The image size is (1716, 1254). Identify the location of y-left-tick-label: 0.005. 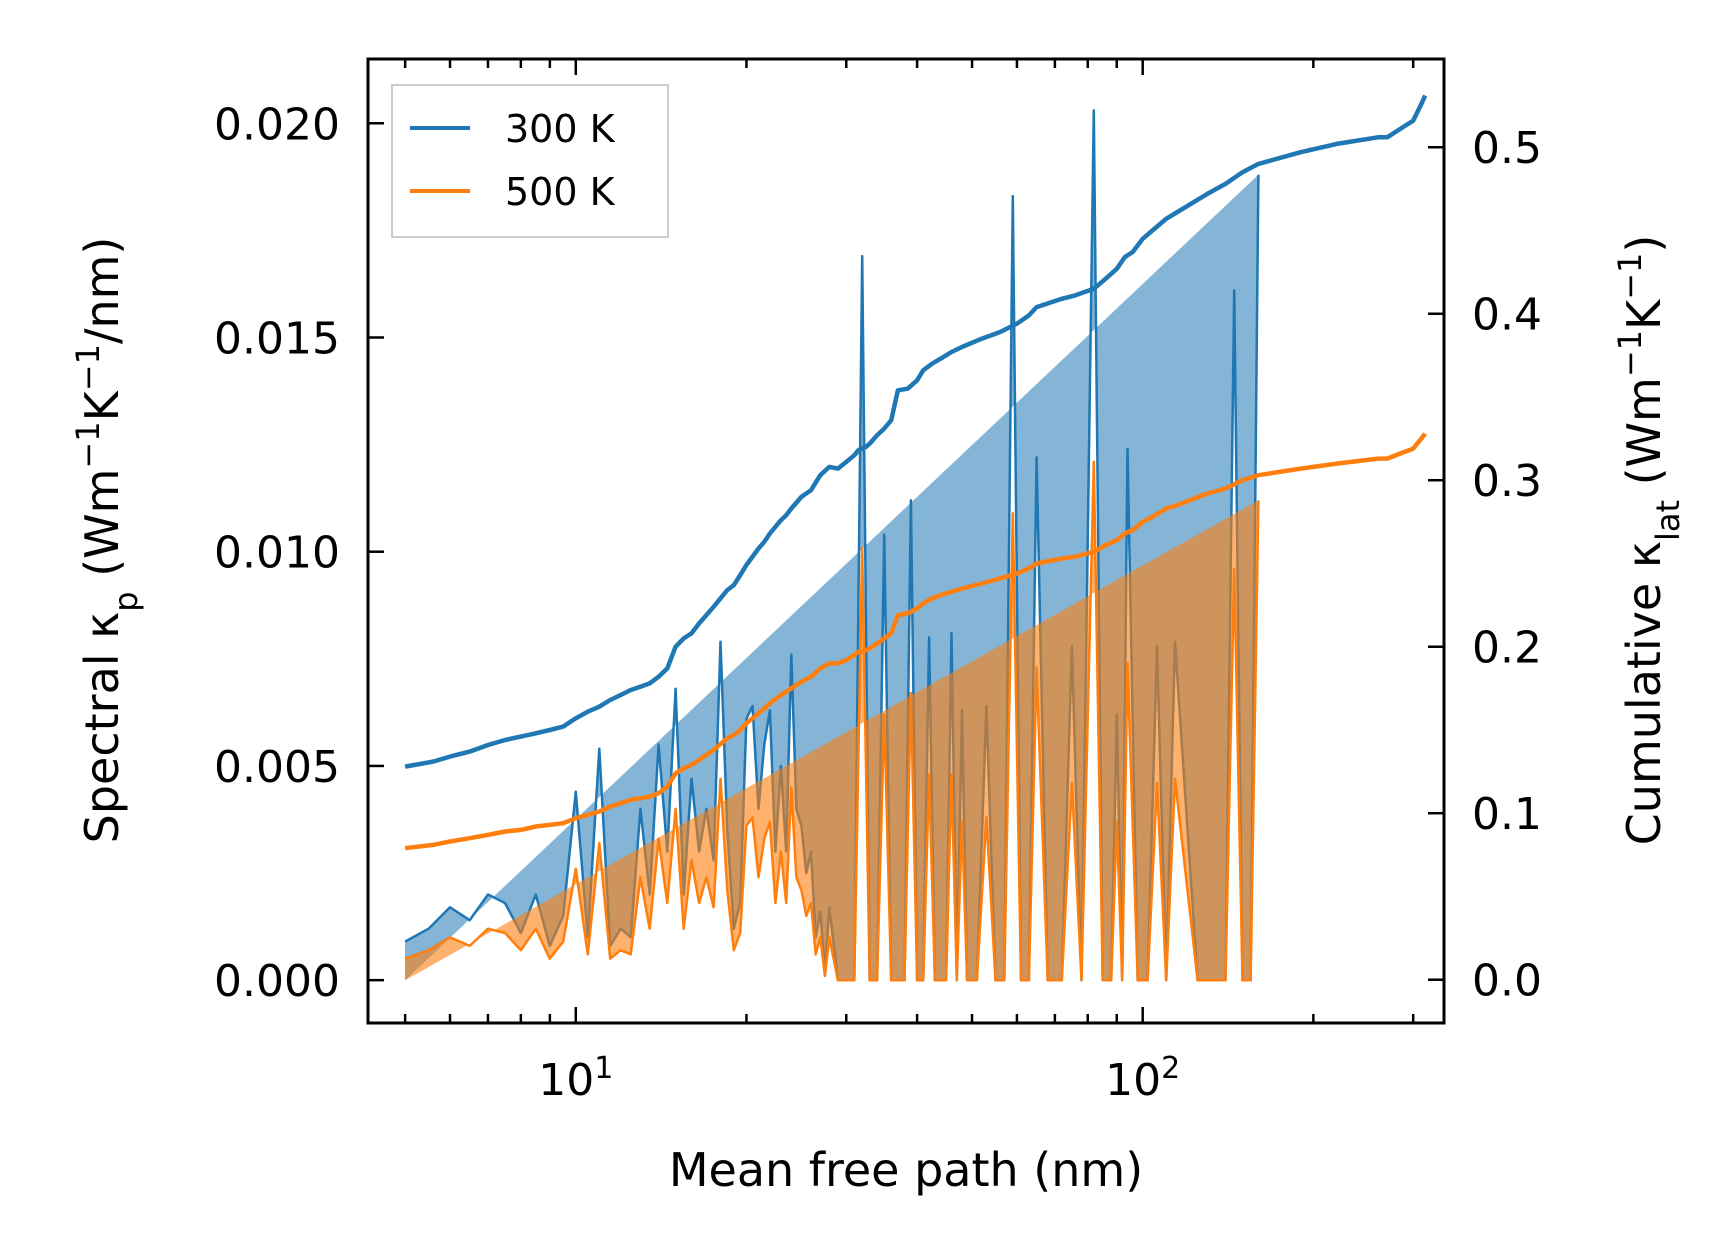
(277, 767).